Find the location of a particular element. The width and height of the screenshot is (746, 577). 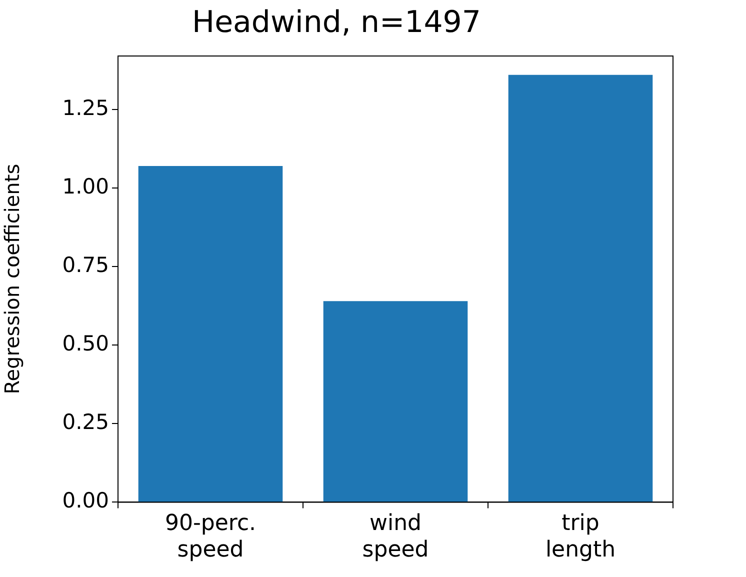

y-tick-label: 0.00 is located at coordinates (85, 500).